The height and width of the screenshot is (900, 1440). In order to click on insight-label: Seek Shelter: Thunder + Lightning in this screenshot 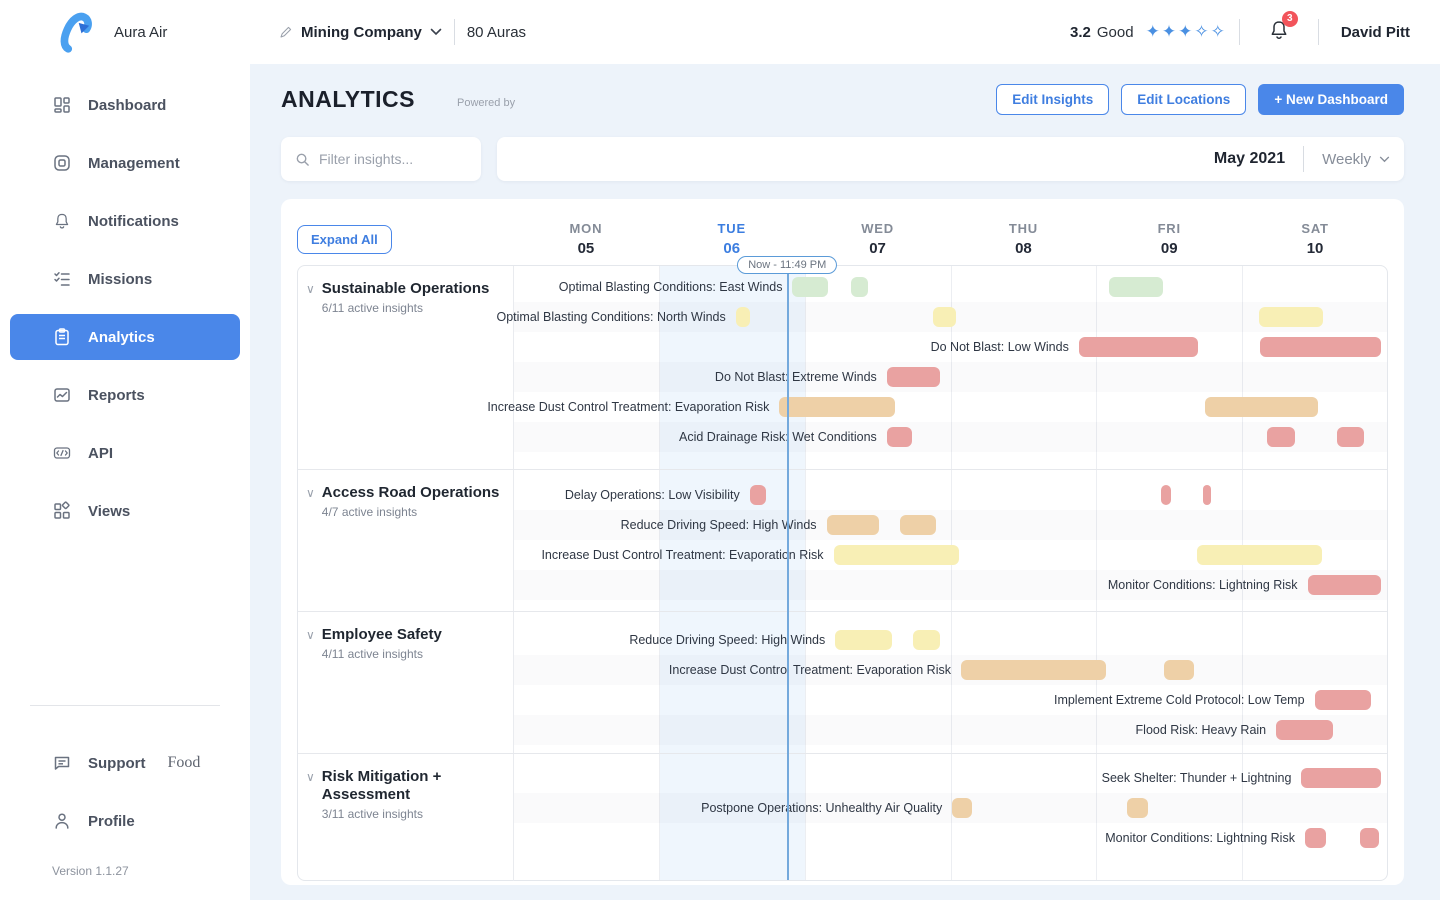, I will do `click(1196, 778)`.